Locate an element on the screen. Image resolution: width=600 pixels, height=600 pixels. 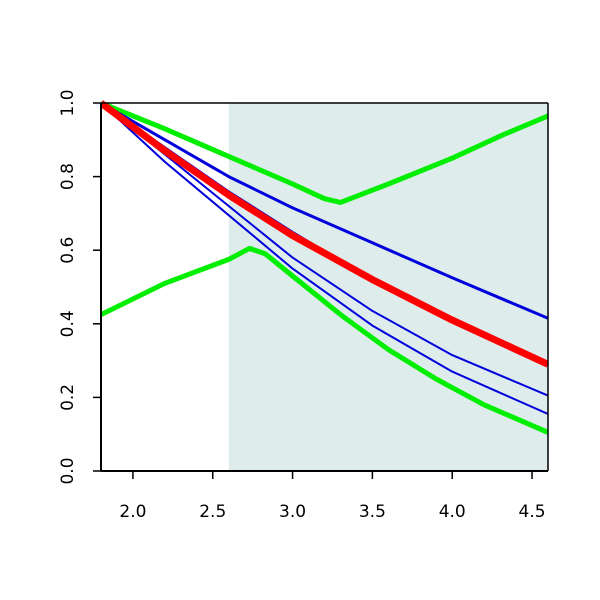
y-tick-label: 0.2 is located at coordinates (68, 397).